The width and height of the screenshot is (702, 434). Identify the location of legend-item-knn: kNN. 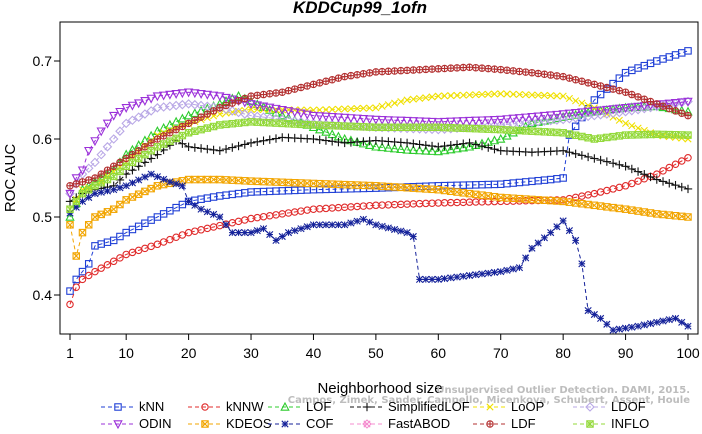
(132, 406).